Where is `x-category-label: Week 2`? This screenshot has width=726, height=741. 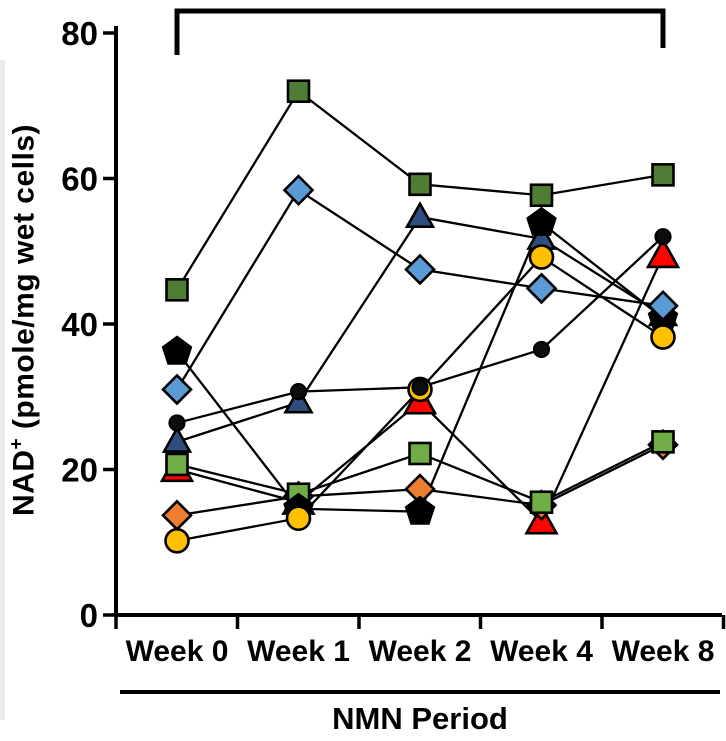
x-category-label: Week 2 is located at coordinates (420, 651).